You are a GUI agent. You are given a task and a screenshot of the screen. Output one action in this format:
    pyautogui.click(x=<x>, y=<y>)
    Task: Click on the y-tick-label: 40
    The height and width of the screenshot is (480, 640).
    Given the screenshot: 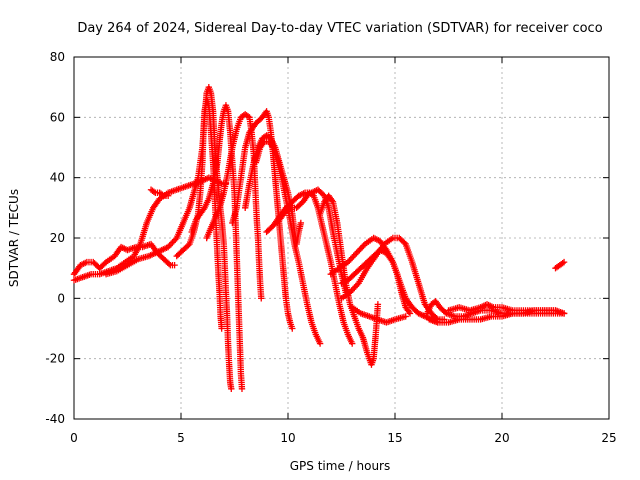 What is the action you would take?
    pyautogui.click(x=57, y=178)
    